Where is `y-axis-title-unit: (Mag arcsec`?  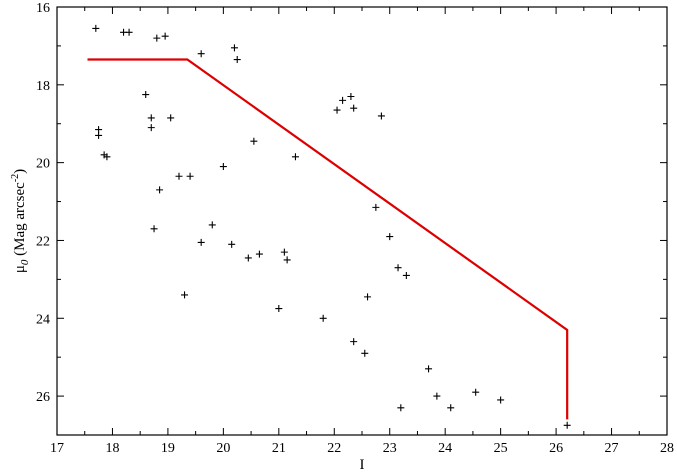
y-axis-title-unit: (Mag arcsec is located at coordinates (20, 221).